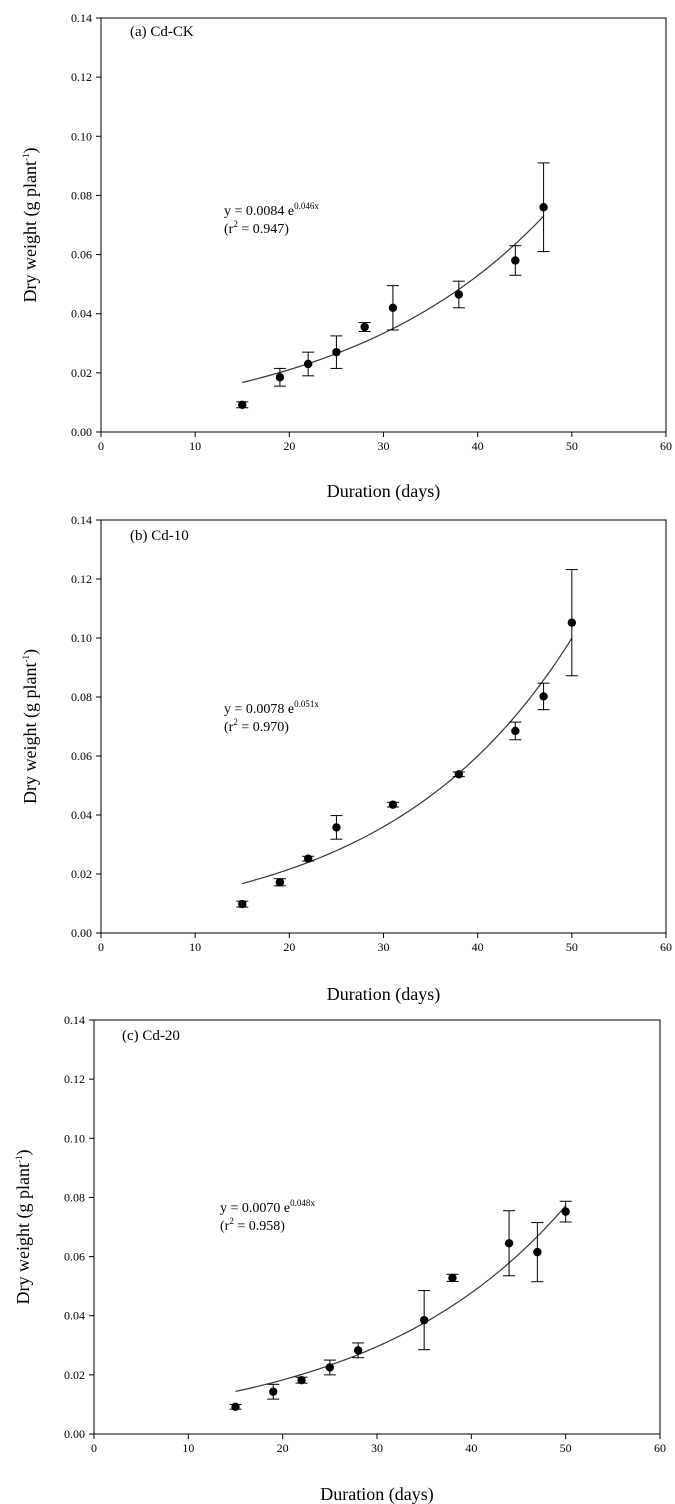  What do you see at coordinates (162, 32) in the screenshot?
I see `panel-label: (a) Cd-CK` at bounding box center [162, 32].